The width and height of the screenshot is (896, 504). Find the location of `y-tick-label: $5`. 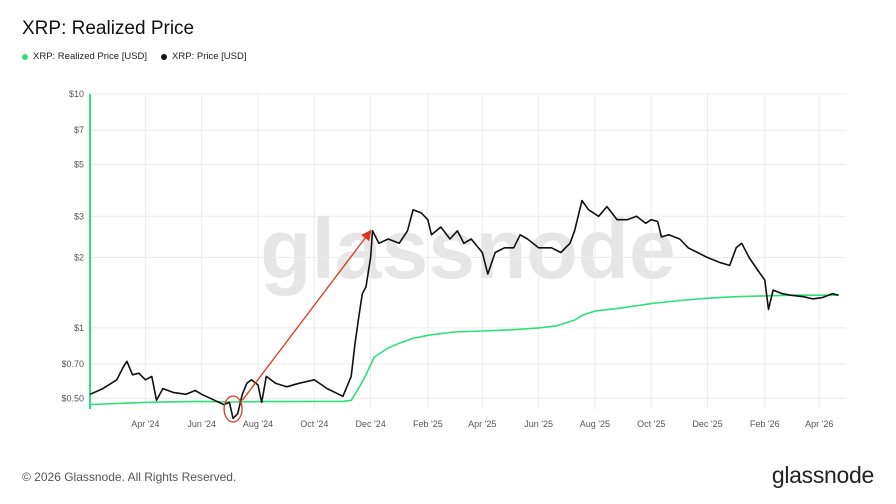

y-tick-label: $5 is located at coordinates (79, 164).